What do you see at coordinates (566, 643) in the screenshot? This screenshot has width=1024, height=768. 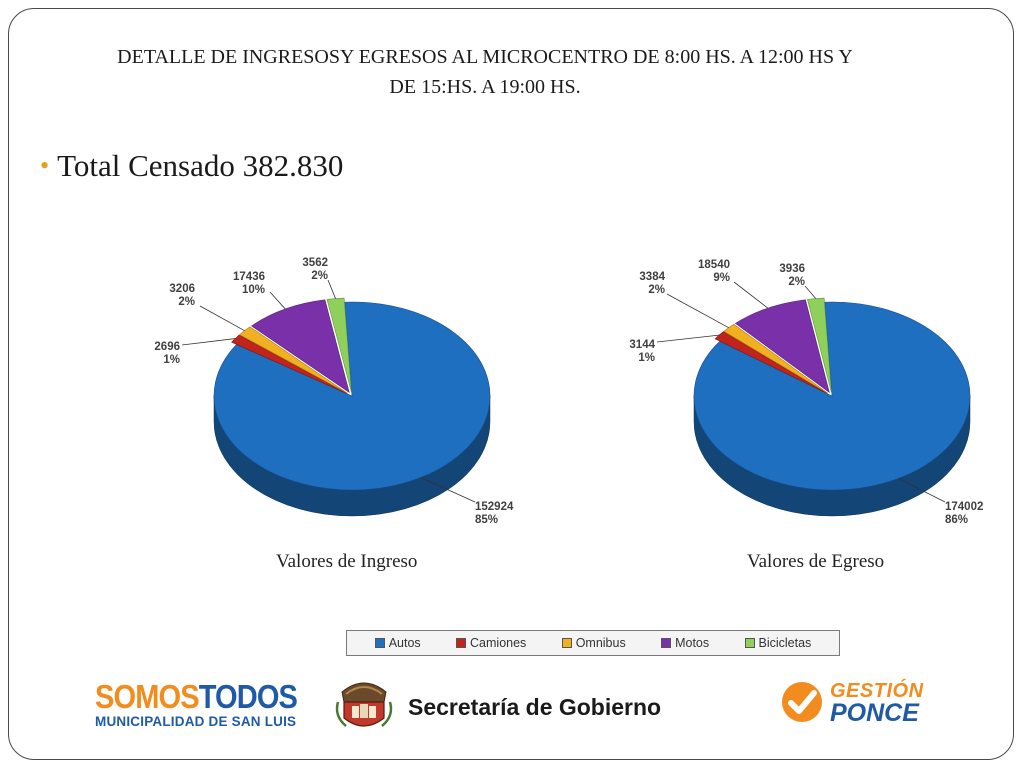 I see `legend-swatch-omnibus` at bounding box center [566, 643].